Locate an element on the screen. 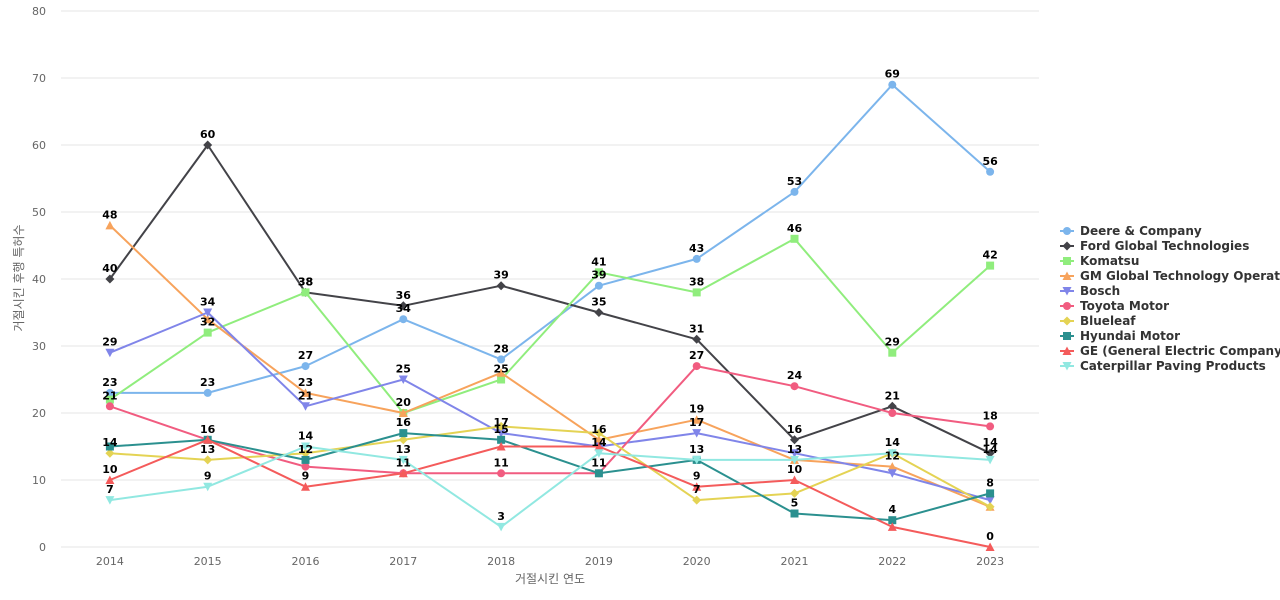 This screenshot has height=600, width=1280. legend-item: Hyundai Motor is located at coordinates (1120, 336).